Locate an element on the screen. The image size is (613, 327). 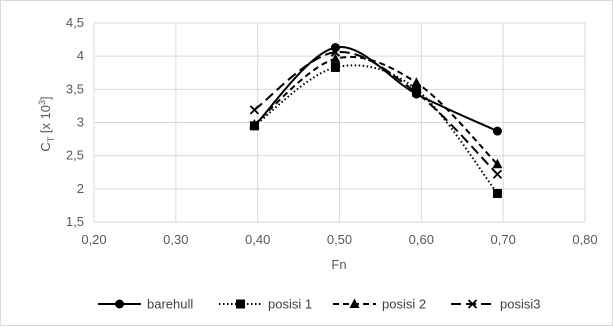
legend-item-4: posisi3 is located at coordinates (495, 304).